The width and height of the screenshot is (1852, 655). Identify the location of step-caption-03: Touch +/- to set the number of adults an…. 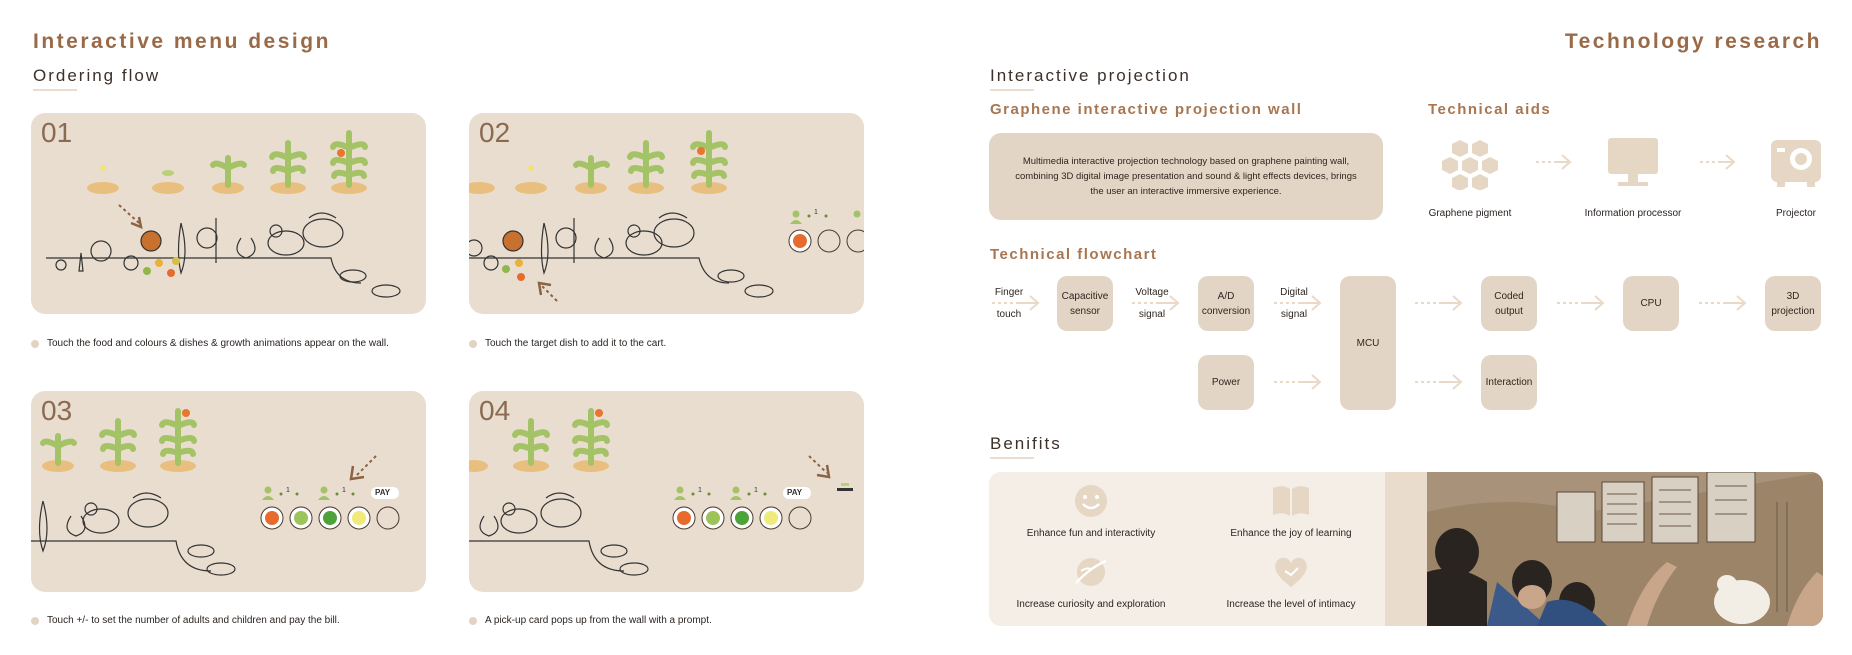
(185, 620).